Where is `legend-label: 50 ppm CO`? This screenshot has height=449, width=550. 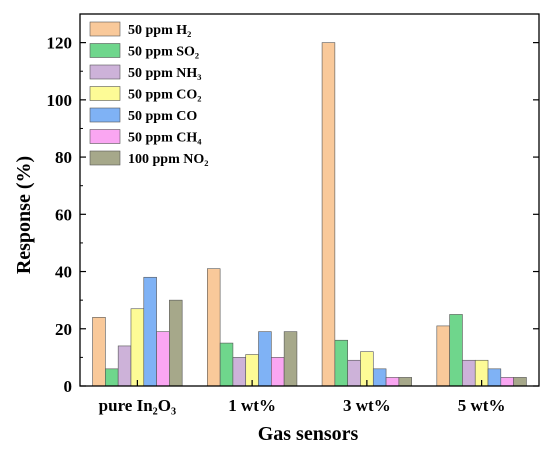
legend-label: 50 ppm CO is located at coordinates (162, 116).